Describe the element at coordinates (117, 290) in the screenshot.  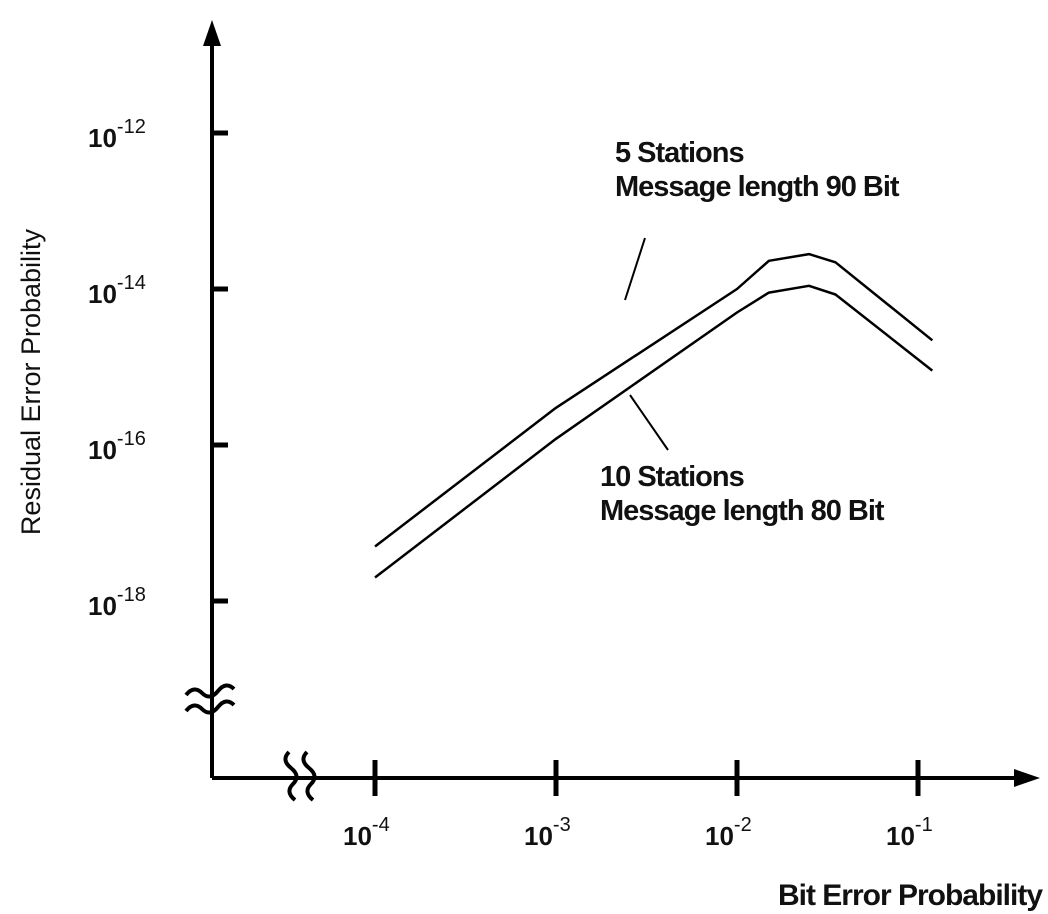
I see `y-tick-label: 10-14` at that location.